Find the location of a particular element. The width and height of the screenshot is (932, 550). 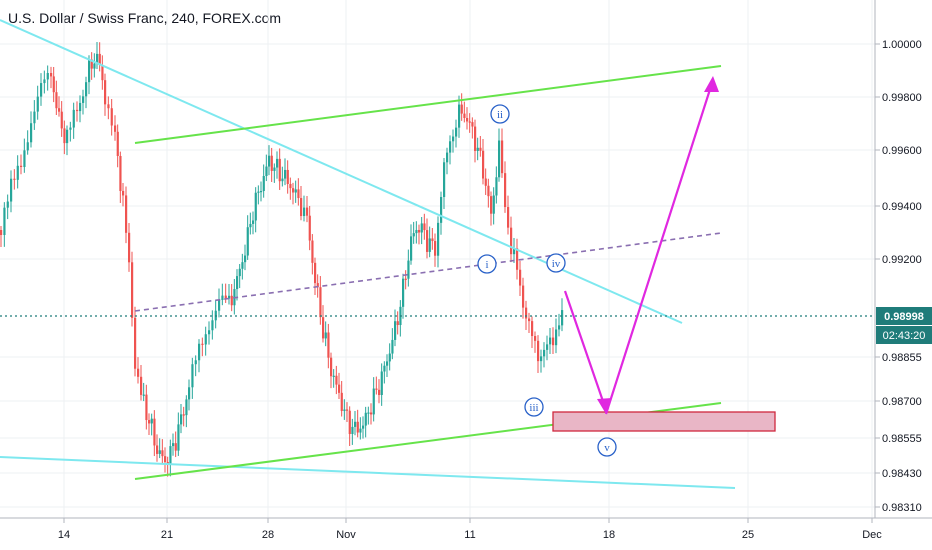

price-tick-label: 0.98310 is located at coordinates (902, 508).